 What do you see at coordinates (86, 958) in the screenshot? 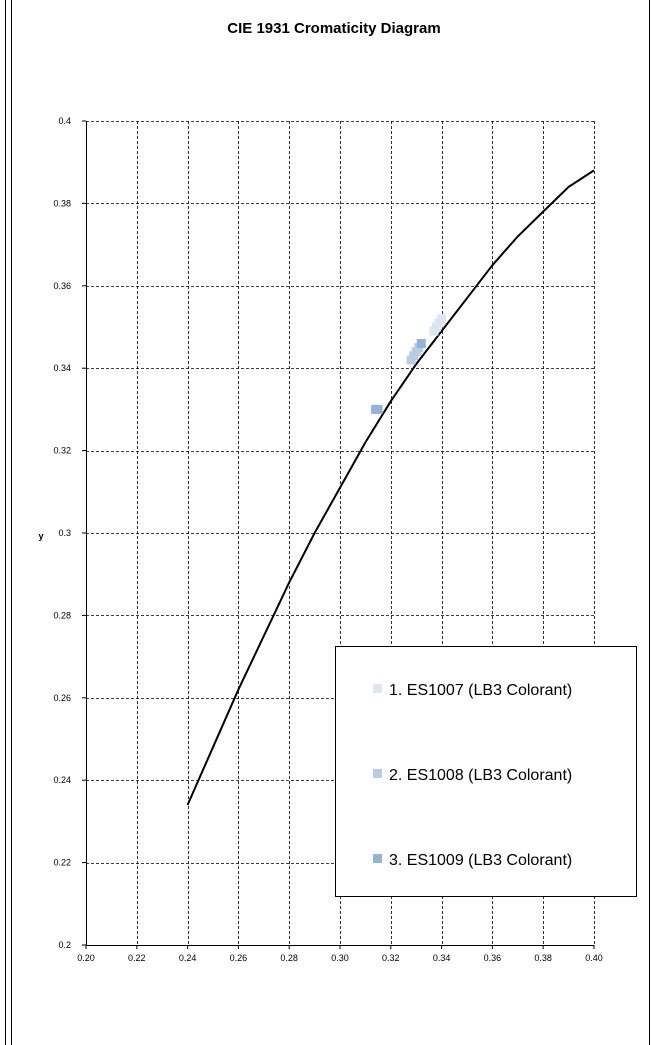
I see `x-tick-label: 0.20` at bounding box center [86, 958].